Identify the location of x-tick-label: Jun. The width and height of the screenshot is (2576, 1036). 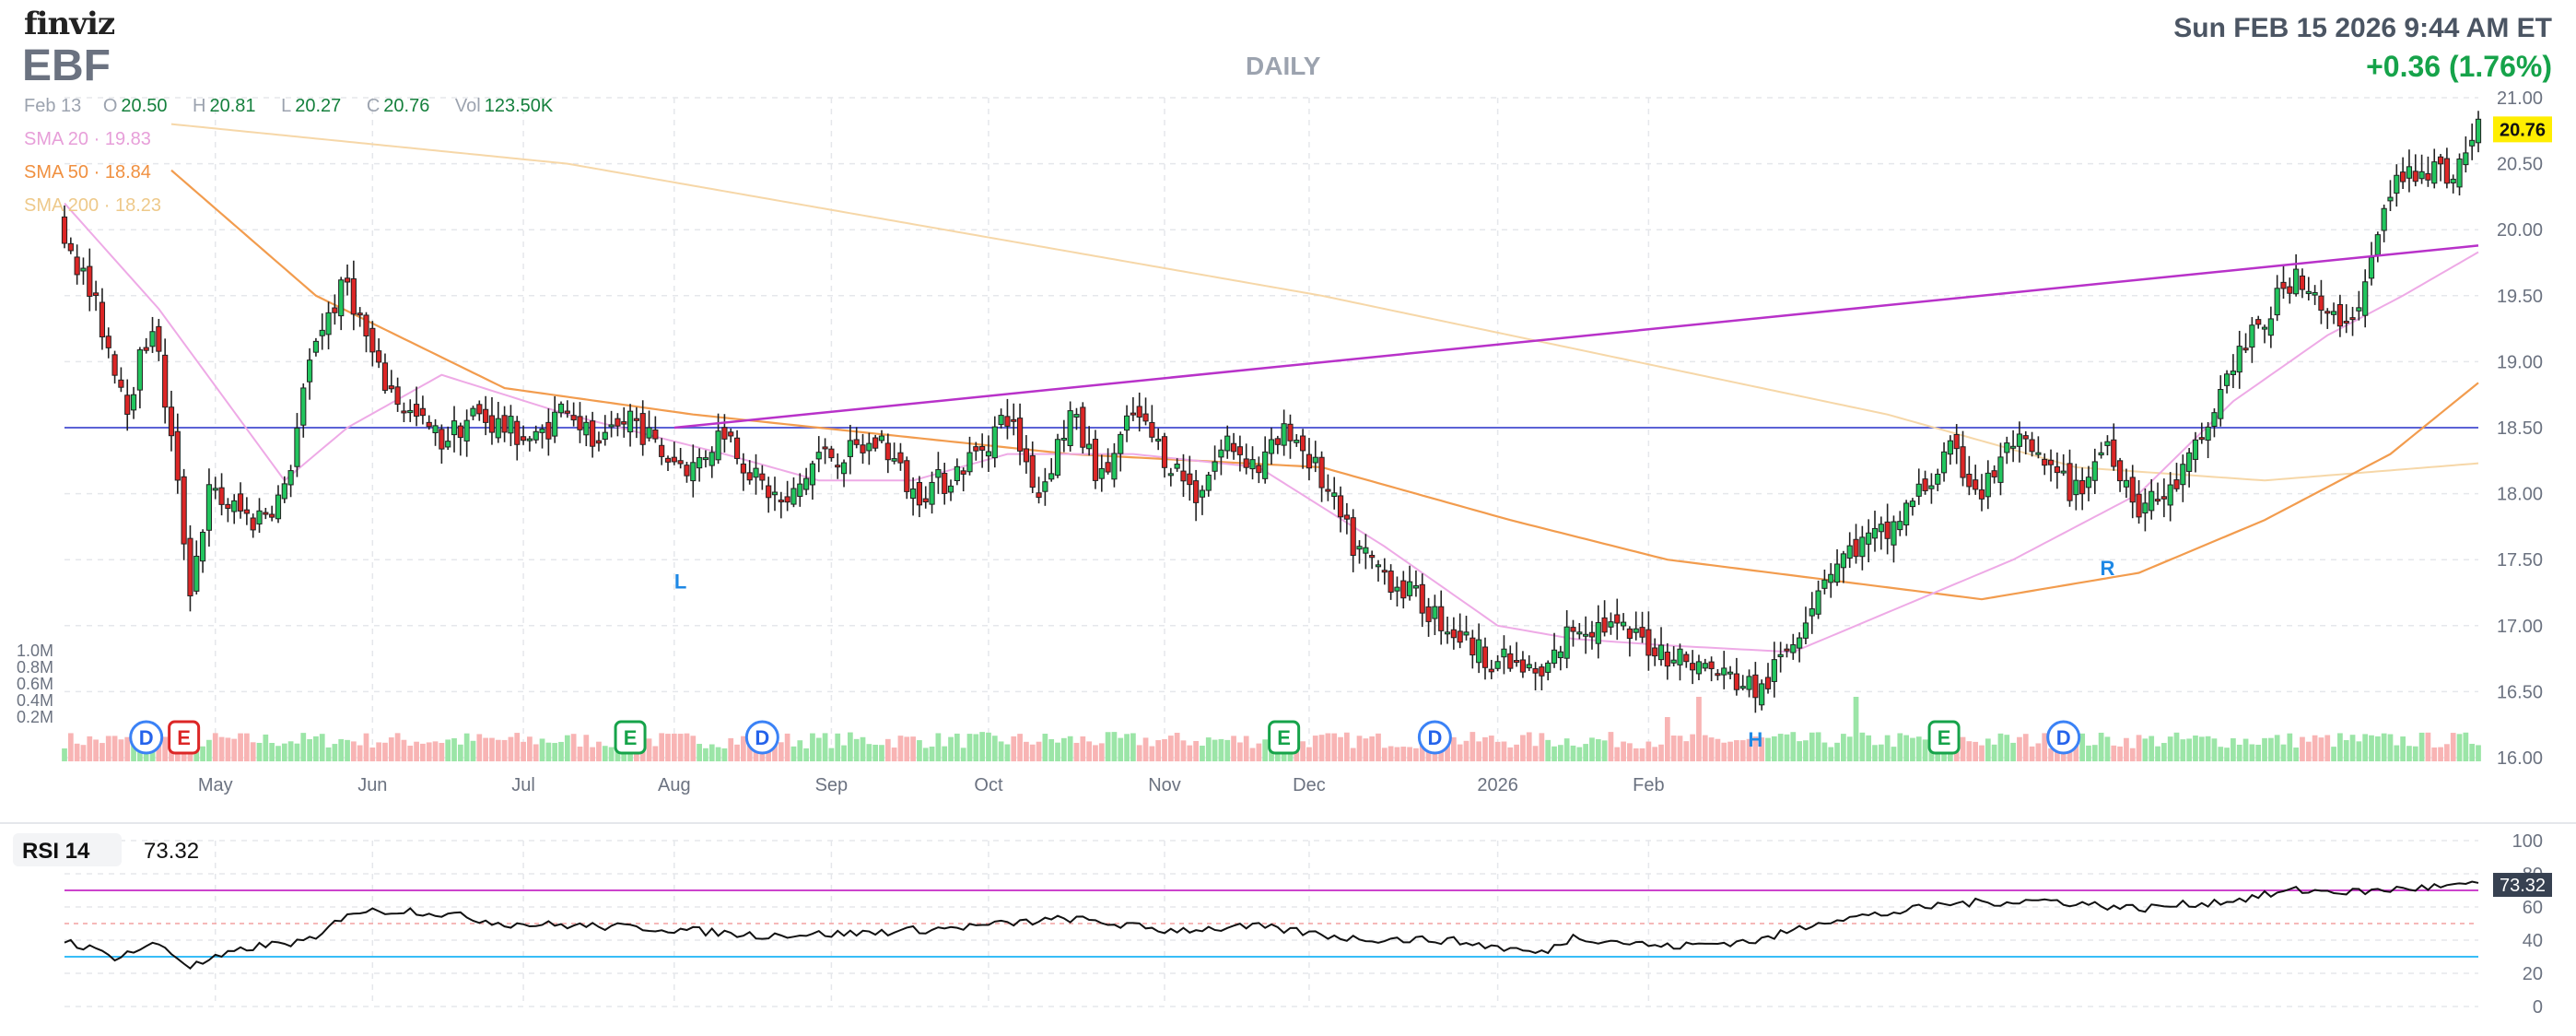
(372, 785).